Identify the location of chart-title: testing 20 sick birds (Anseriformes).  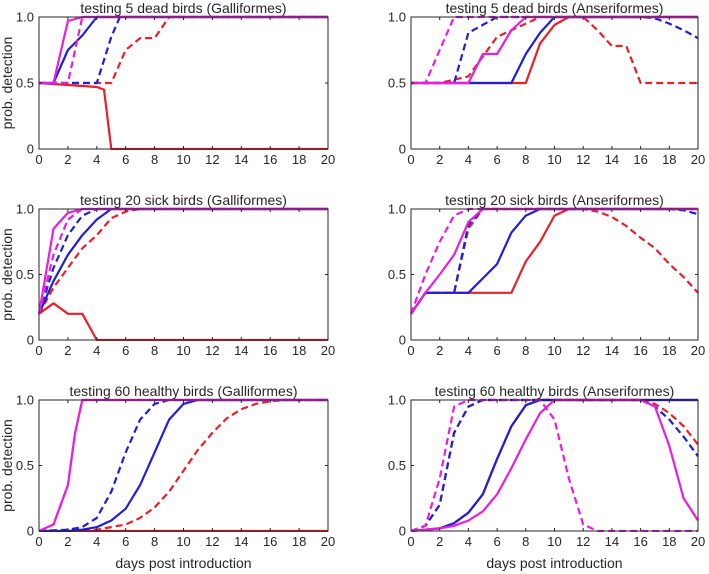
(554, 200).